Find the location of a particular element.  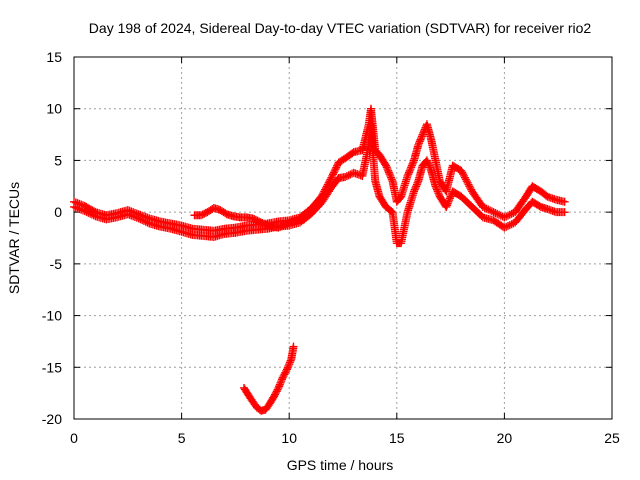

y-tick-label: -10 is located at coordinates (52, 316).